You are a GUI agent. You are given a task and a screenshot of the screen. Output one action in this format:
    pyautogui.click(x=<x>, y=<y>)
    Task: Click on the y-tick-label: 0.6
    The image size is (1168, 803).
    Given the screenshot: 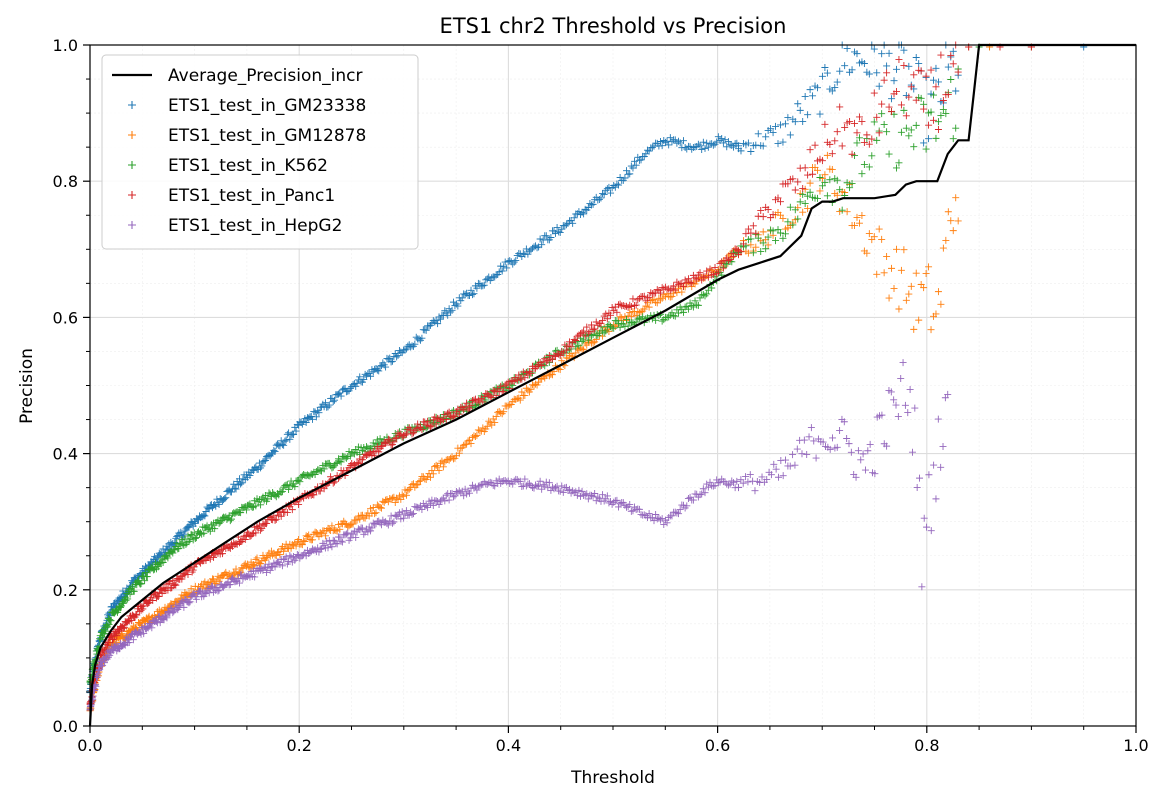 What is the action you would take?
    pyautogui.click(x=65, y=317)
    